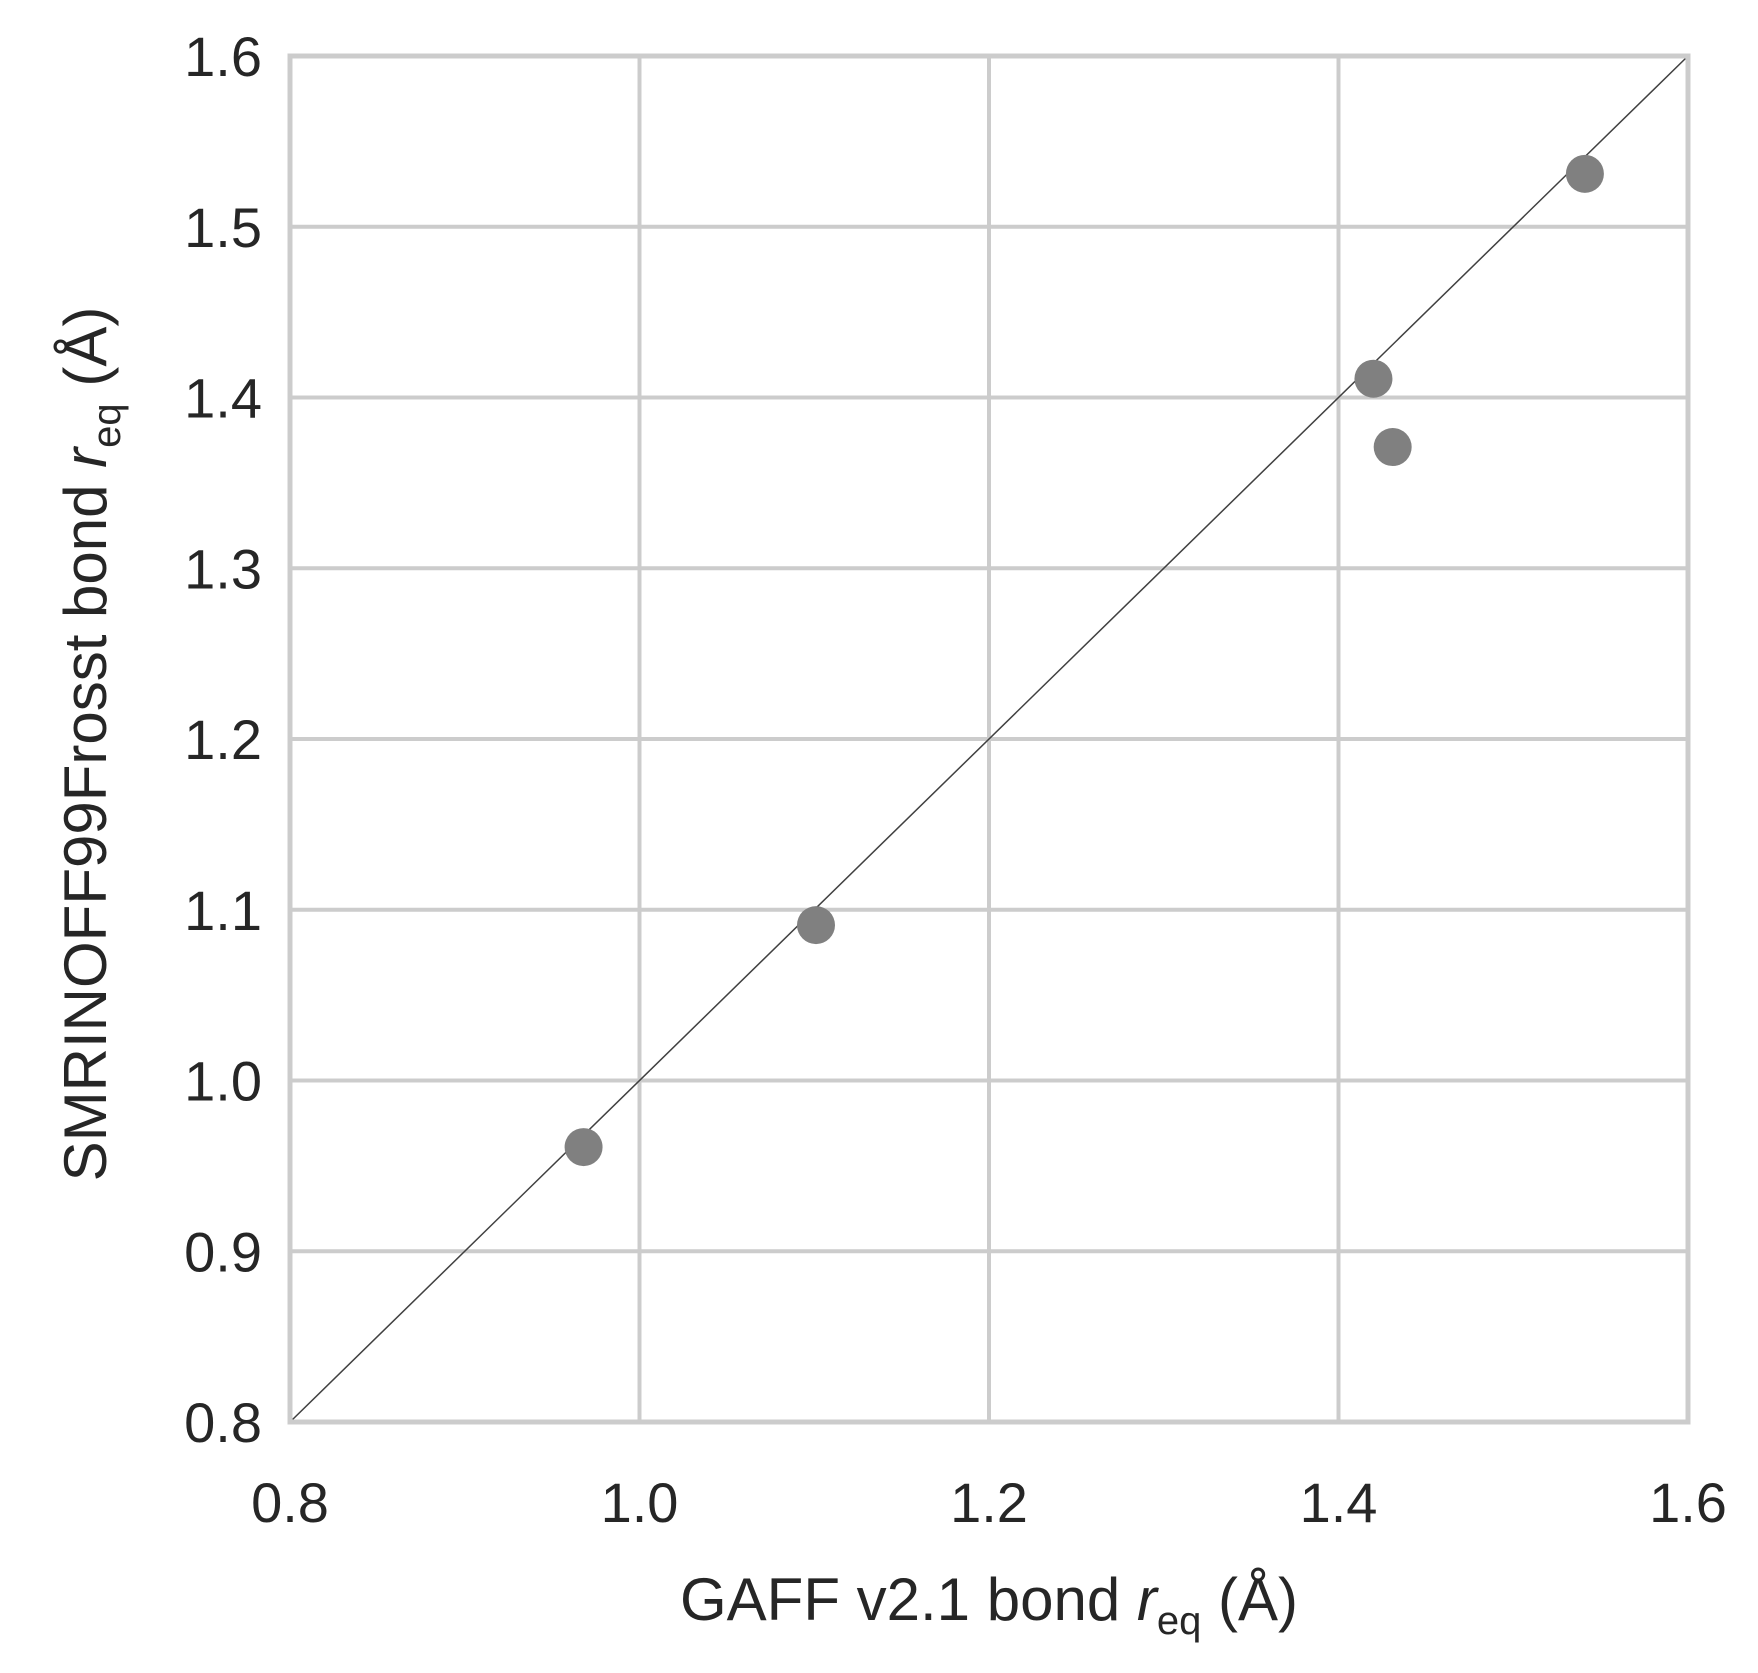 This screenshot has width=1758, height=1673. What do you see at coordinates (107, 425) in the screenshot?
I see `y-axis-label-subscript: eq` at bounding box center [107, 425].